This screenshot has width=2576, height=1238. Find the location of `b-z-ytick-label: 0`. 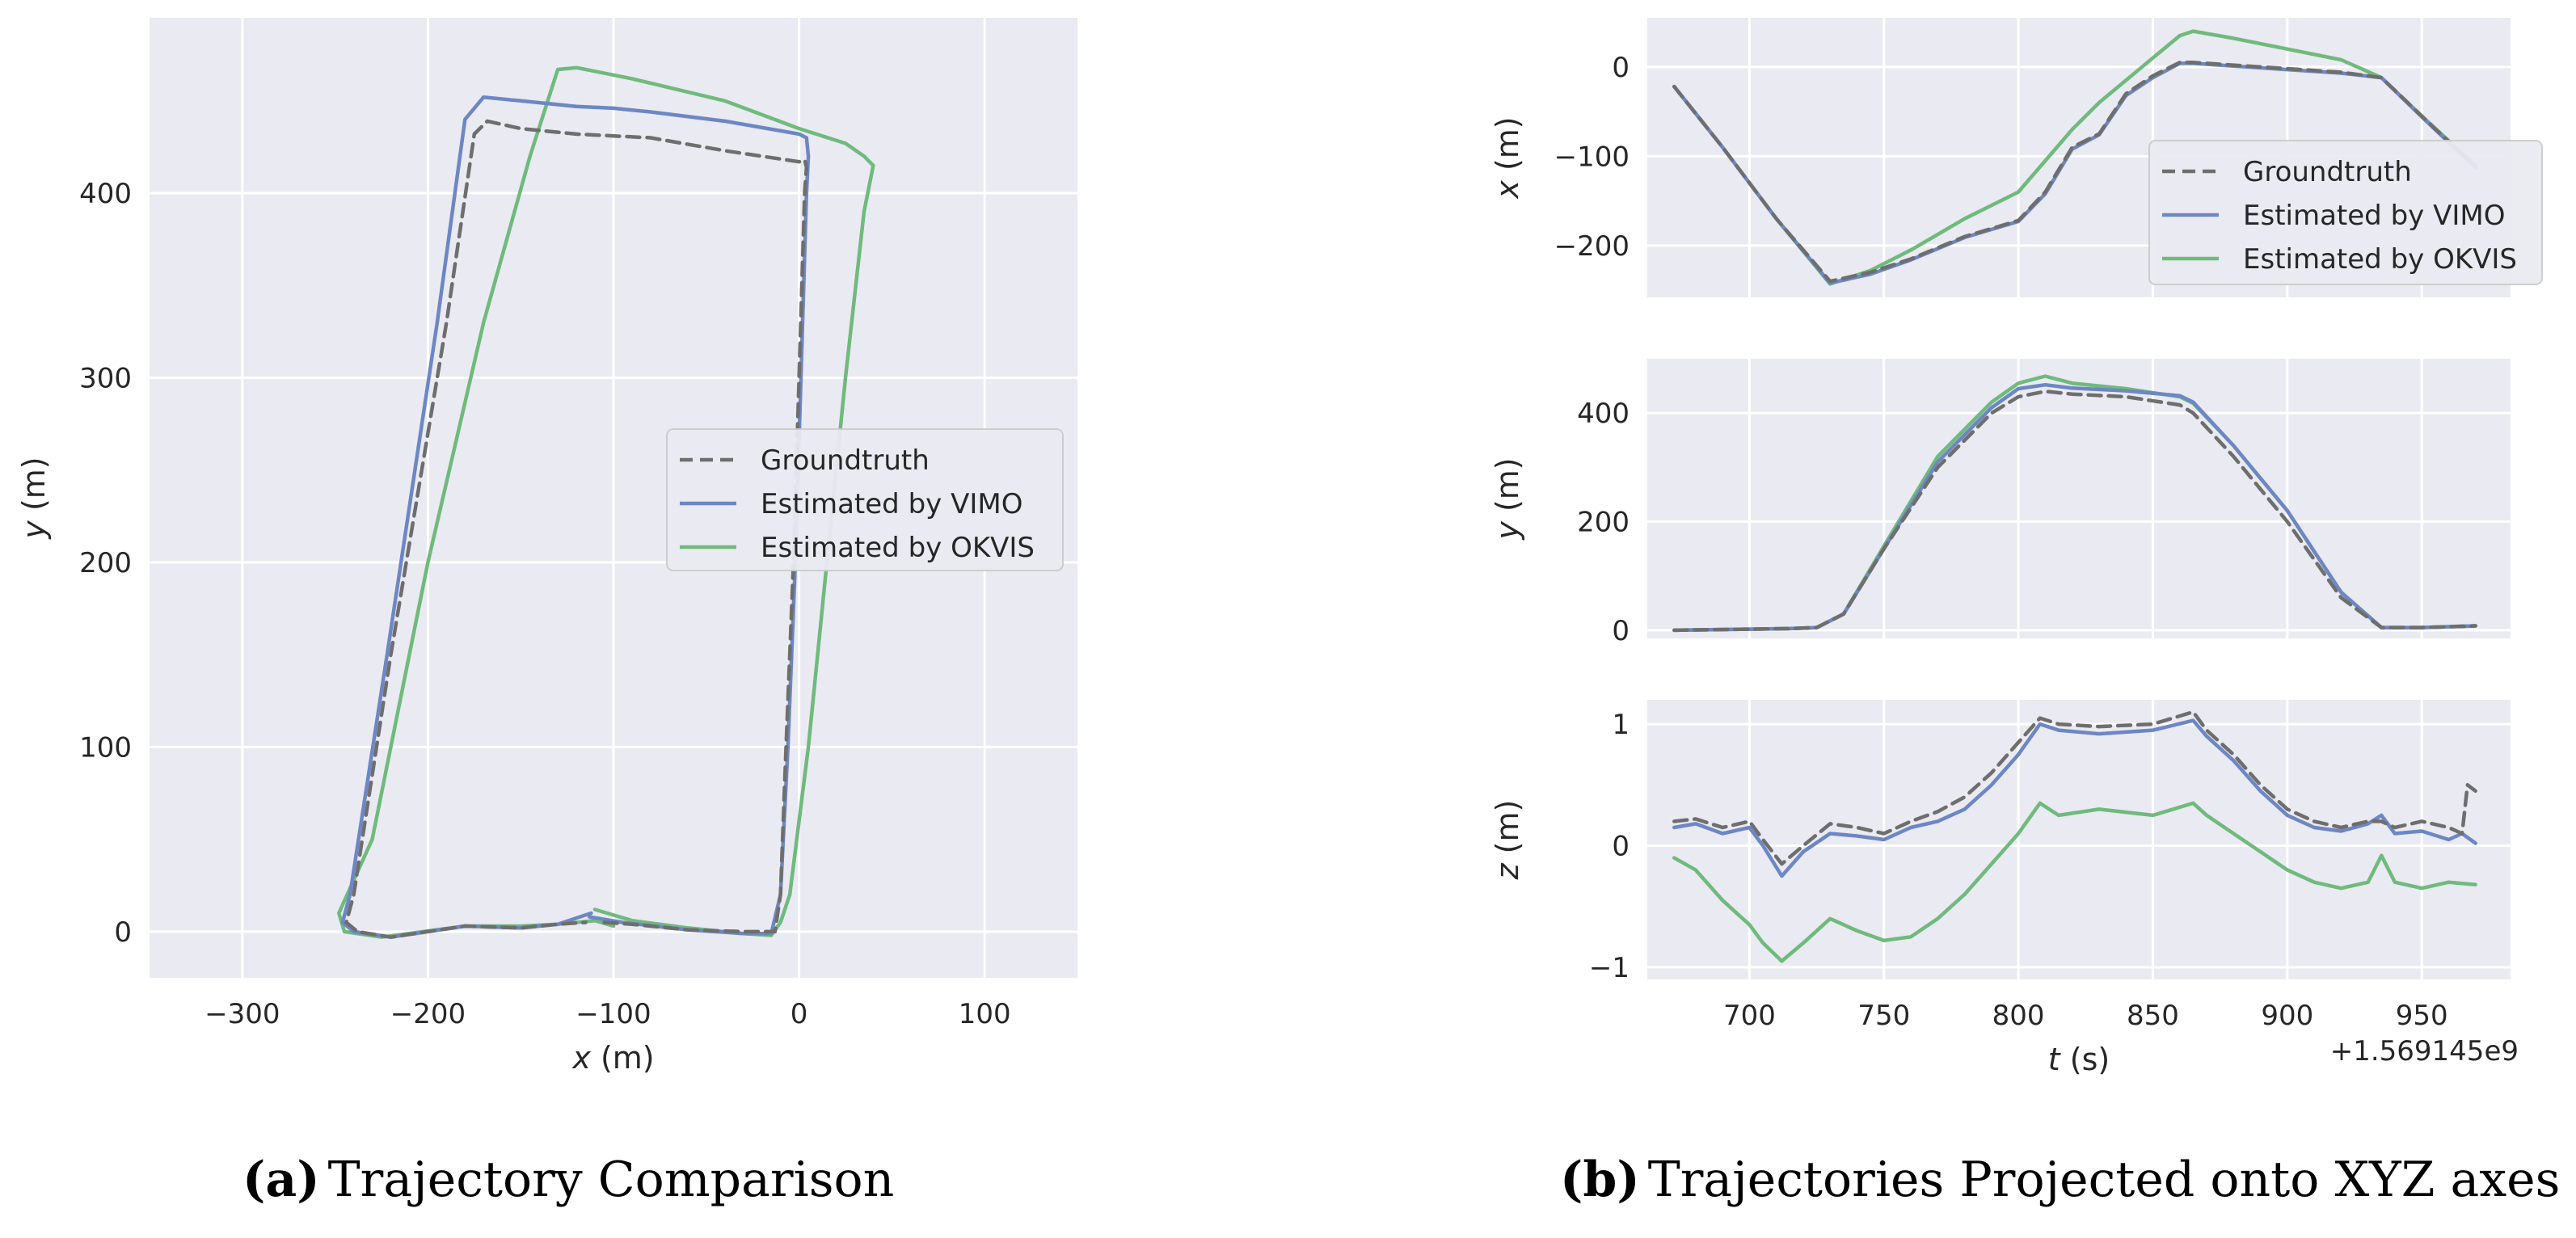

b-z-ytick-label: 0 is located at coordinates (1620, 847).